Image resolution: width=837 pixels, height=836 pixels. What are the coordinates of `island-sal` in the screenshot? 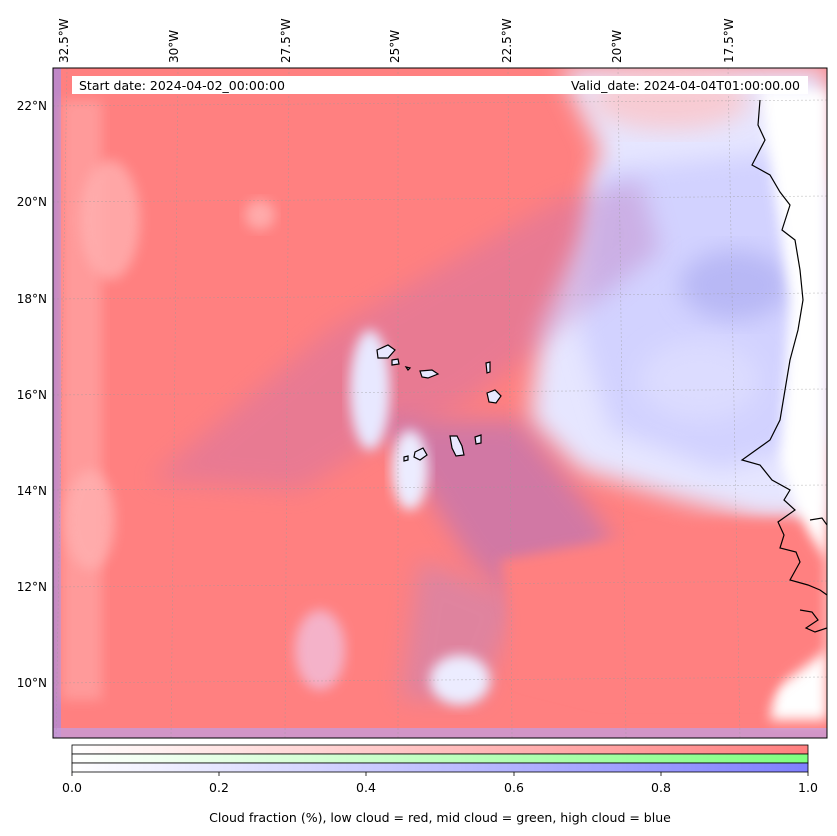 It's located at (488, 367).